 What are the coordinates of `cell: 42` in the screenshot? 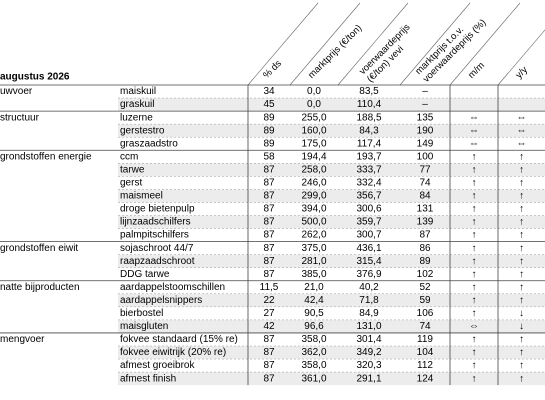 It's located at (269, 326).